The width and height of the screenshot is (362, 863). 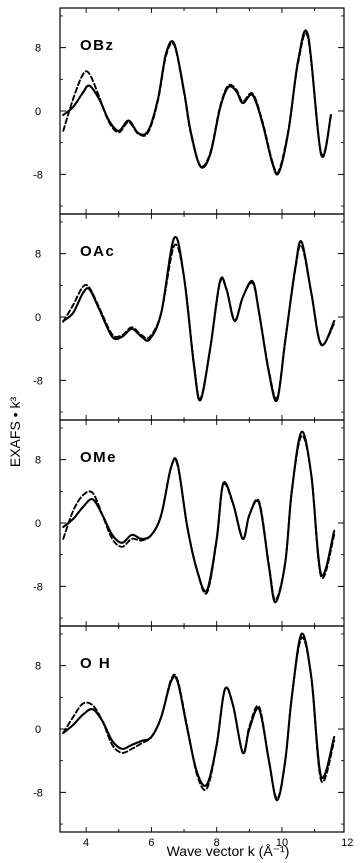 What do you see at coordinates (282, 843) in the screenshot?
I see `x-tick-label: 10` at bounding box center [282, 843].